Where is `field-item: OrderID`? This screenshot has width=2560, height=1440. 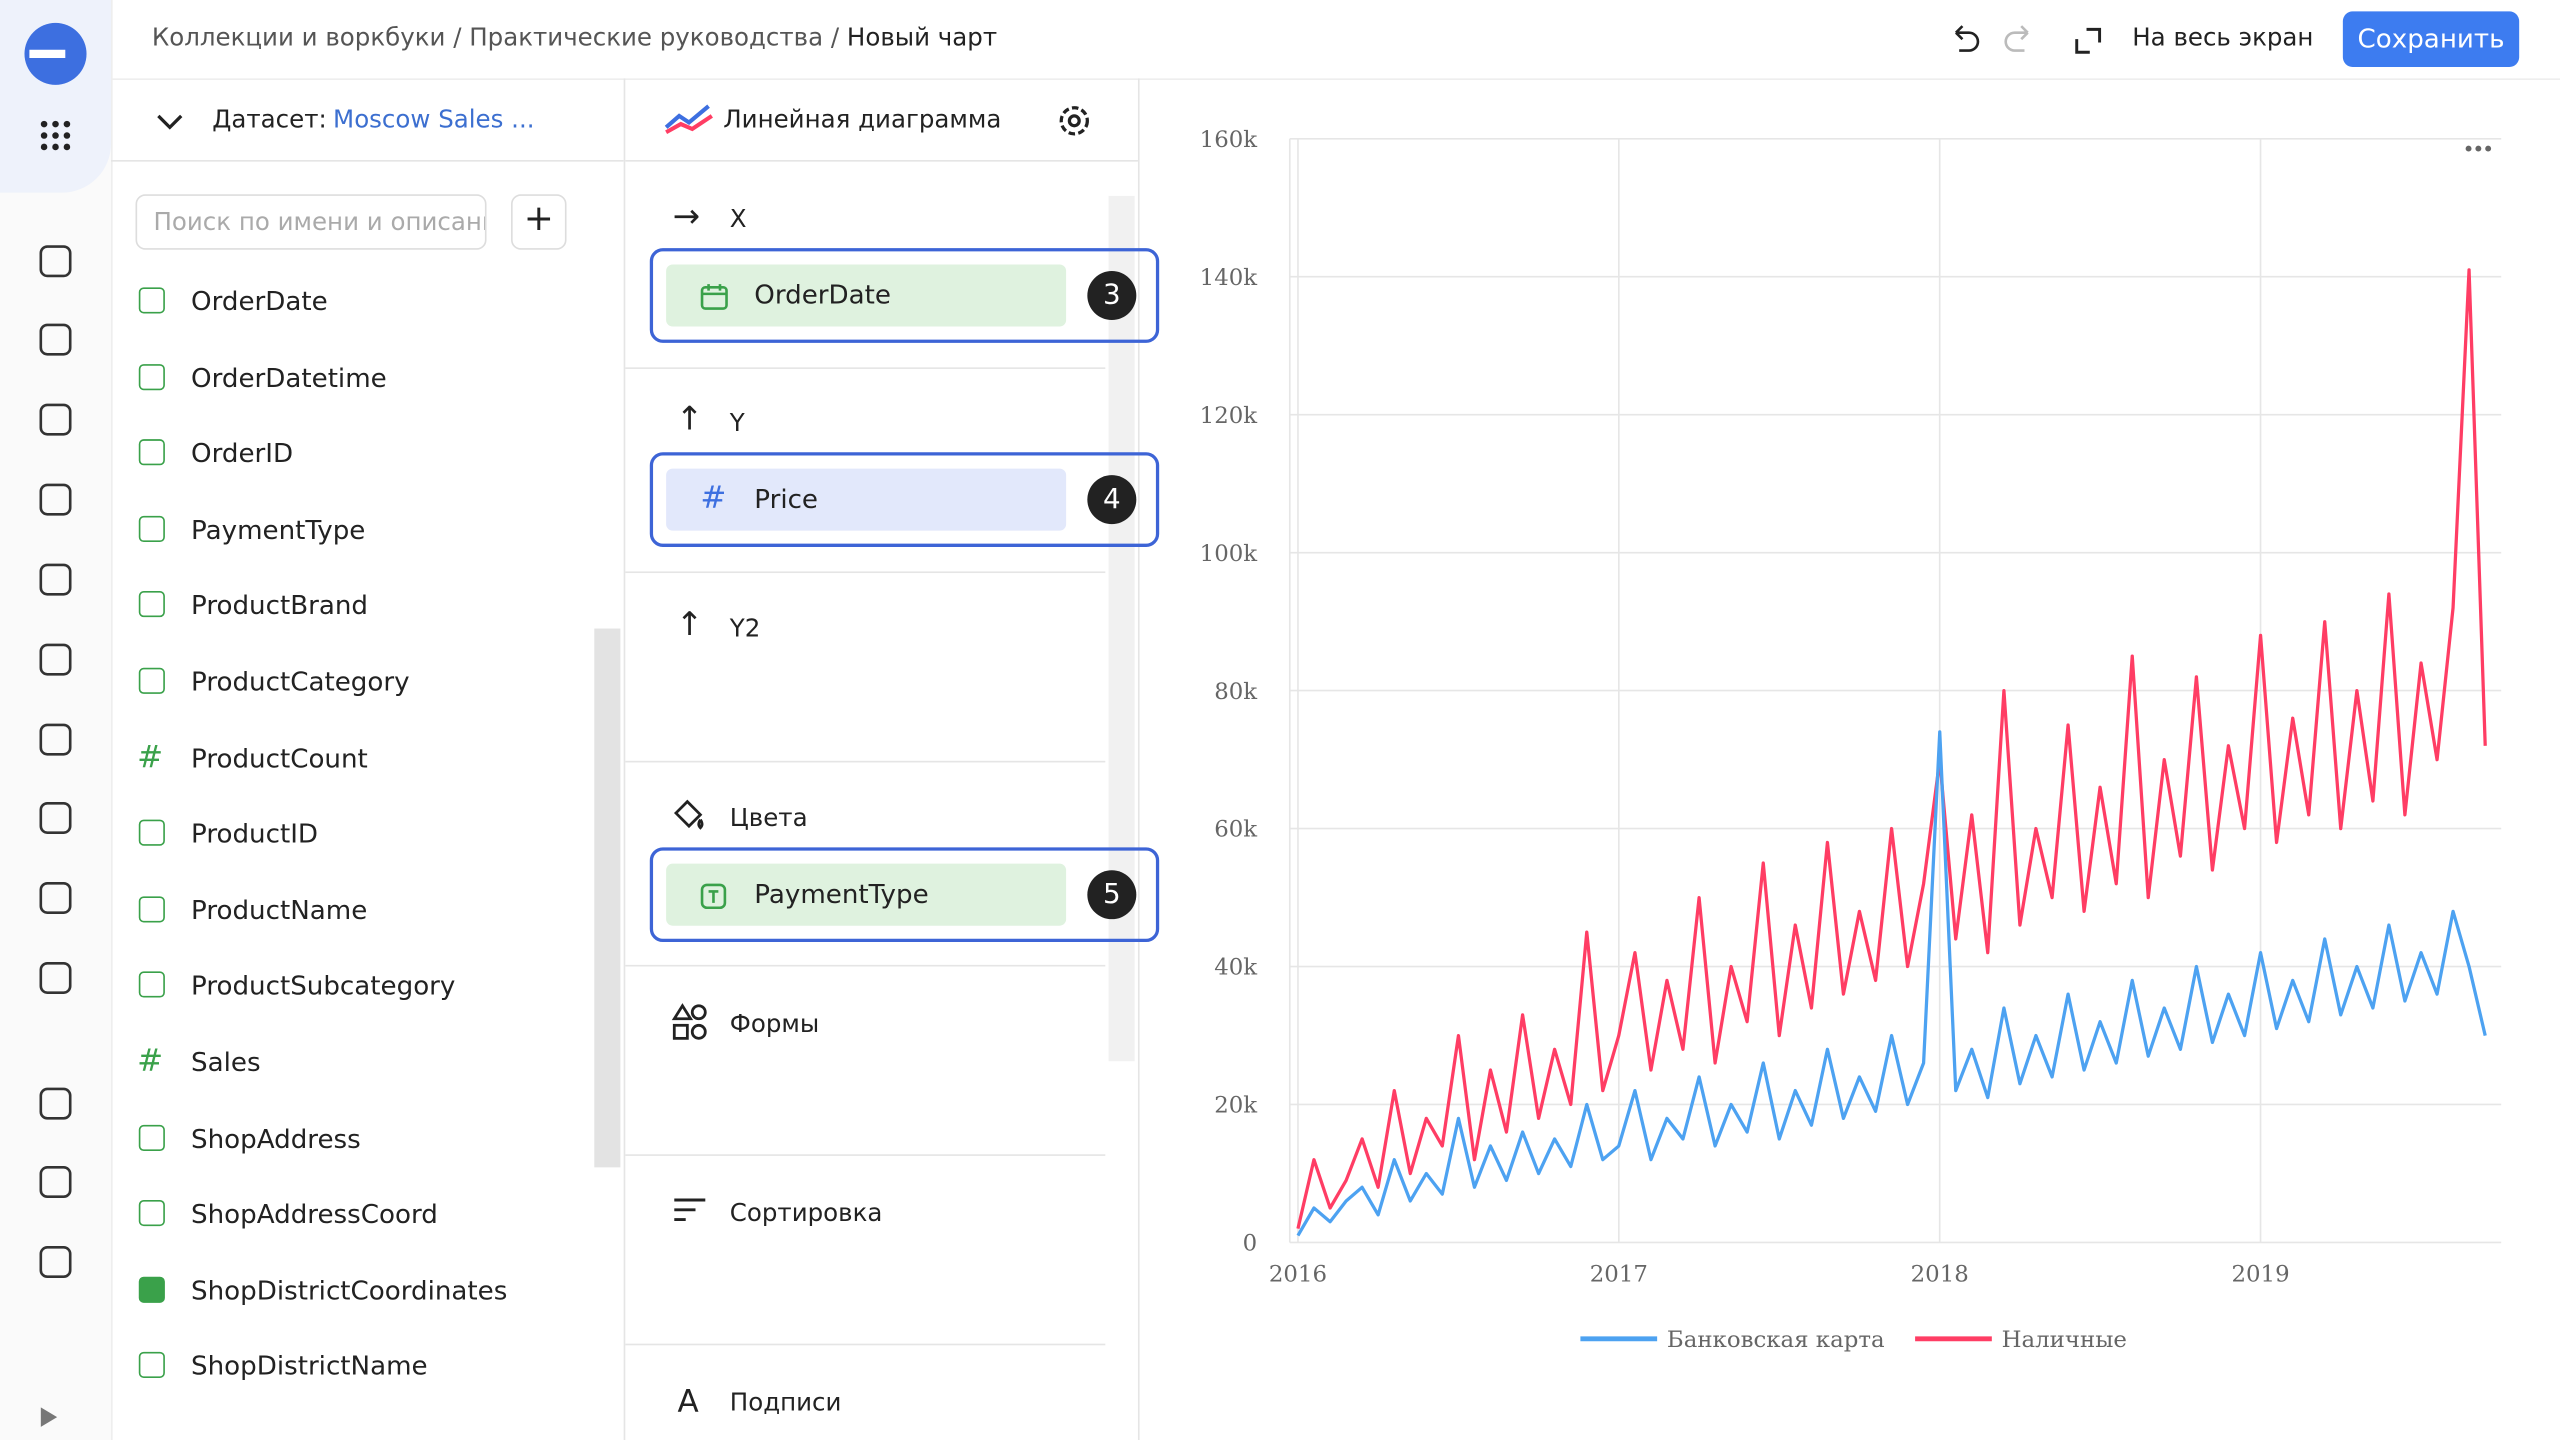 field-item: OrderID is located at coordinates (242, 453).